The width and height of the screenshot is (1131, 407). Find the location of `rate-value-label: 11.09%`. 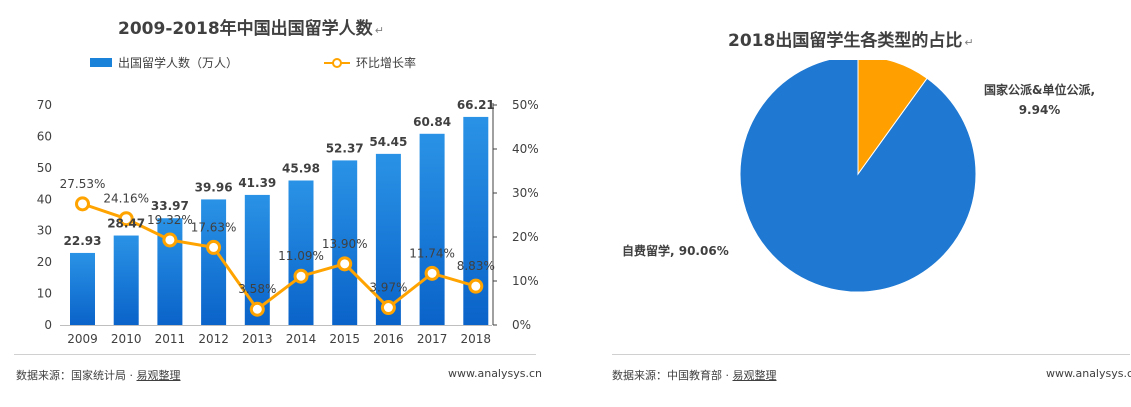

rate-value-label: 11.09% is located at coordinates (301, 256).